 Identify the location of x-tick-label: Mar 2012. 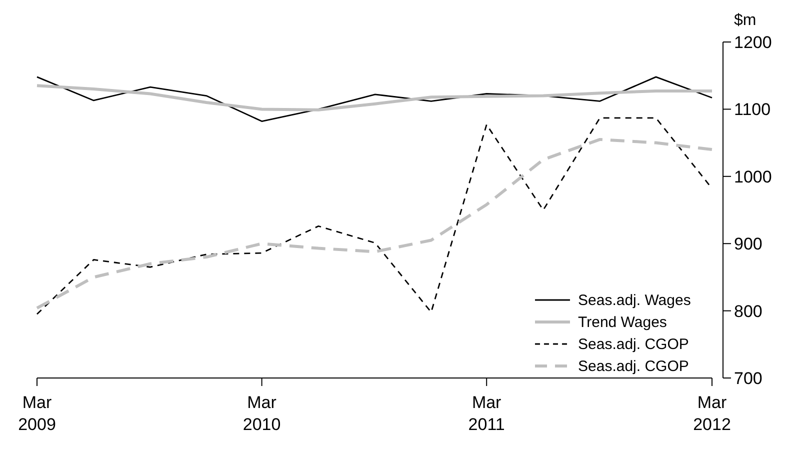
(712, 413).